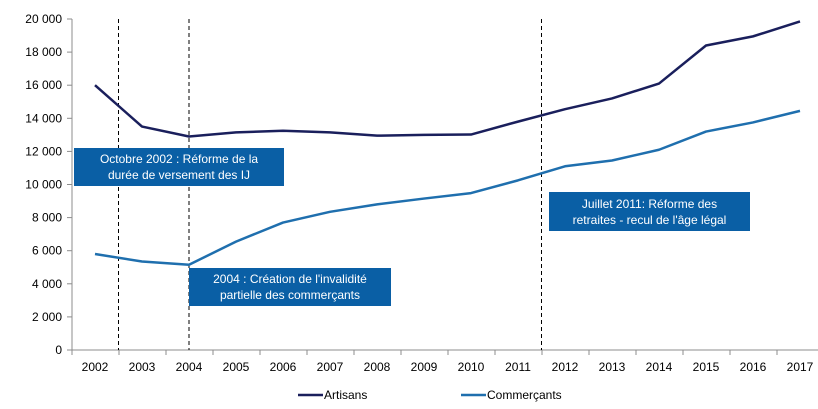 The width and height of the screenshot is (818, 409). Describe the element at coordinates (43, 19) in the screenshot. I see `y-tick-label: 20 000` at that location.